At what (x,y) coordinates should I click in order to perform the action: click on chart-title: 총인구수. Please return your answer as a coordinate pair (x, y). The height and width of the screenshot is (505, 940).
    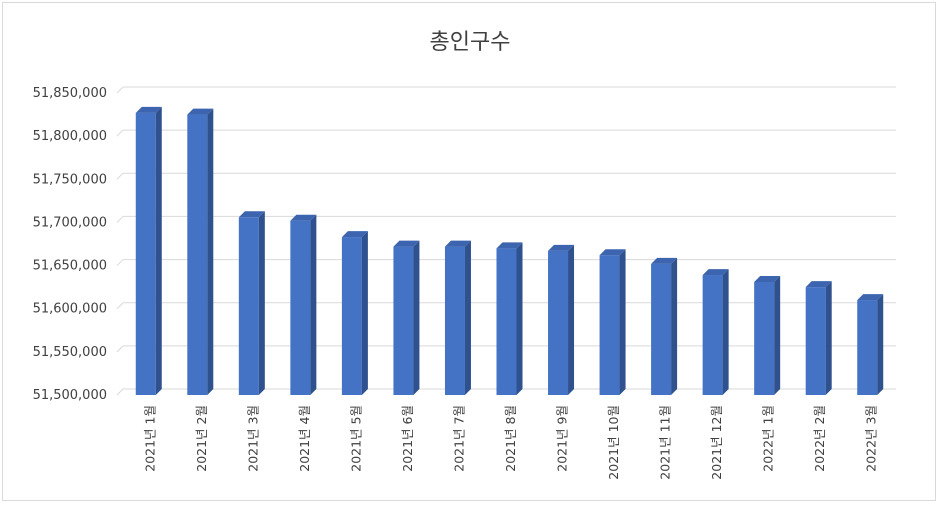
    Looking at the image, I should click on (470, 42).